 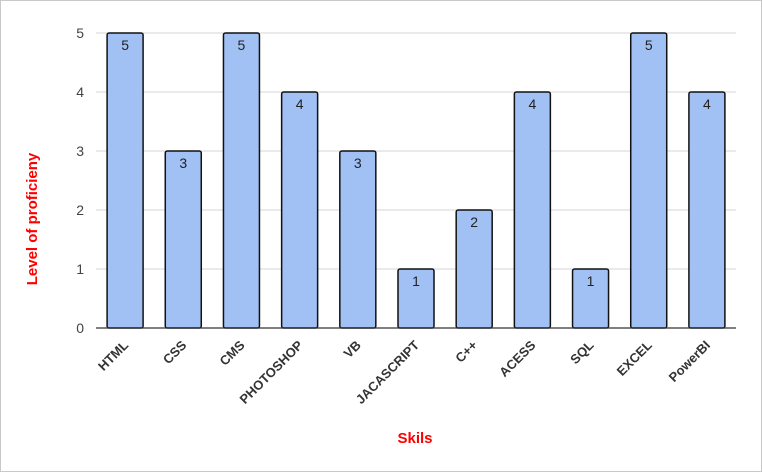 I want to click on y-tick-label: 4, so click(x=80, y=92).